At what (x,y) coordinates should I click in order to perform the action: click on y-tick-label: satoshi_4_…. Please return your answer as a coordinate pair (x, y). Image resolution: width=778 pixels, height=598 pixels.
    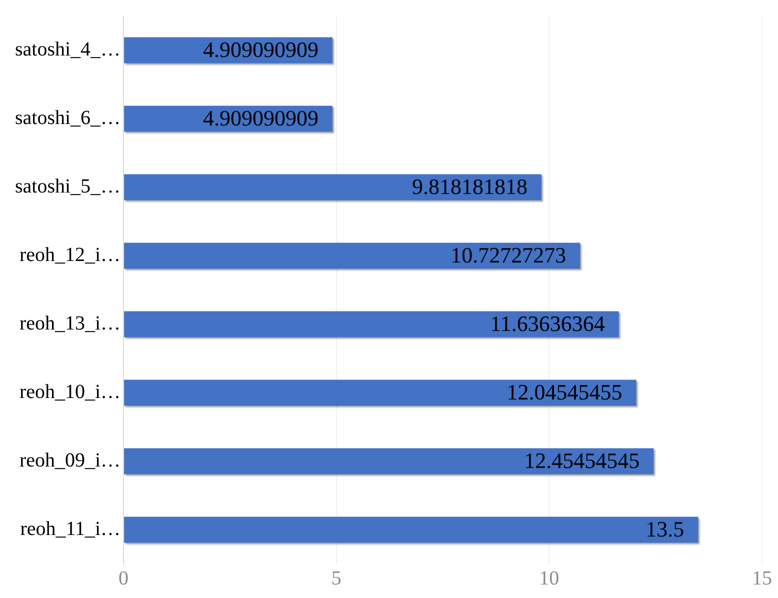
    Looking at the image, I should click on (67, 49).